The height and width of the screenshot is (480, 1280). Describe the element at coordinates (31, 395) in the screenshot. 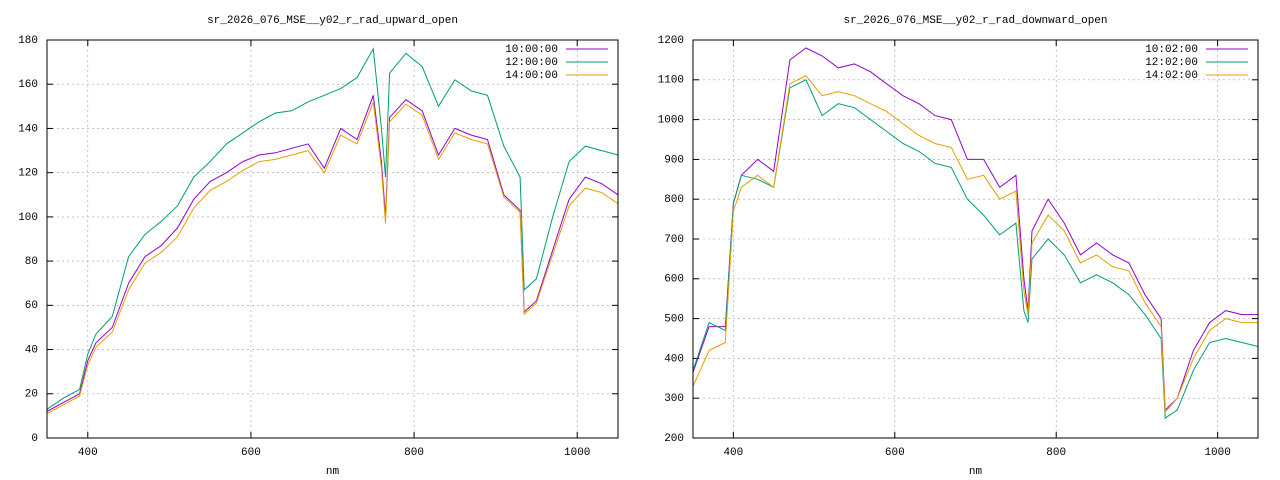

I see `y-tick-label: 20` at that location.